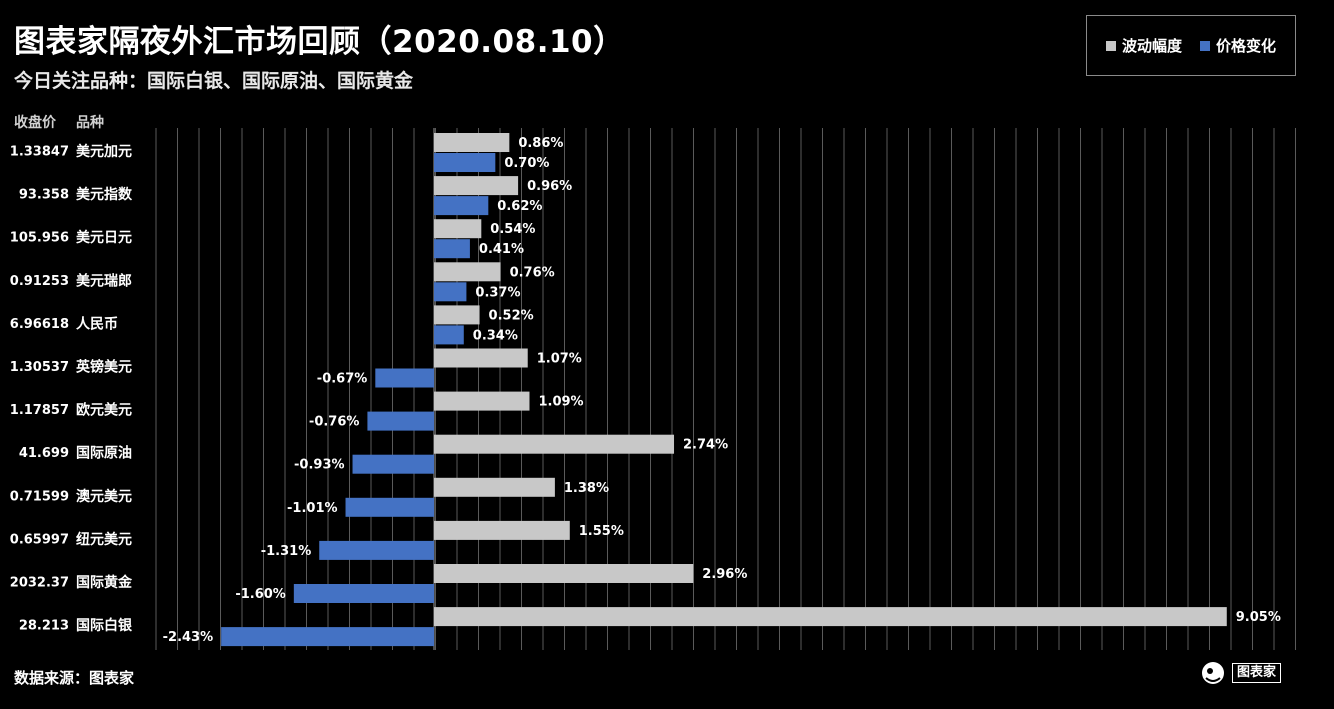 The width and height of the screenshot is (1334, 709). Describe the element at coordinates (319, 42) in the screenshot. I see `page-title: 图表家隔夜外汇市场回顾（2020.08.10）` at that location.